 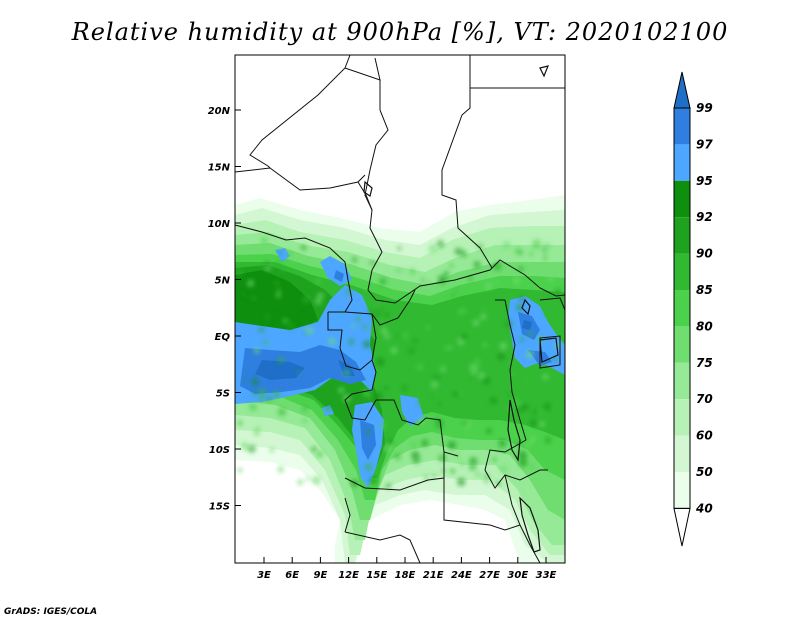 What do you see at coordinates (704, 326) in the screenshot?
I see `colorbar-label: 80` at bounding box center [704, 326].